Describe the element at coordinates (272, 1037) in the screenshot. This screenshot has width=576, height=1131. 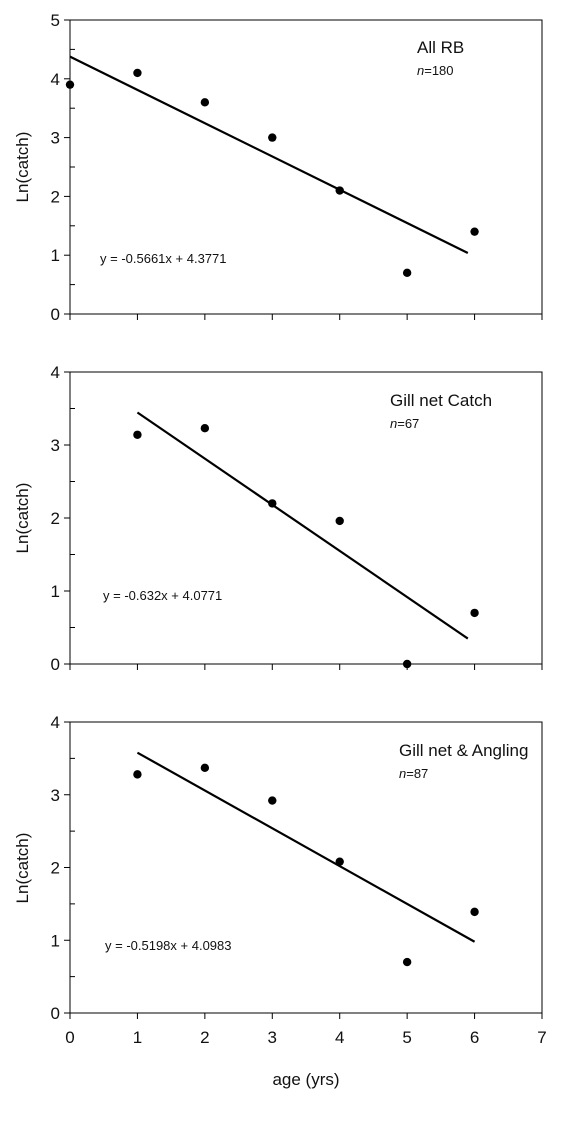
I see `x-tick-label: 3` at that location.